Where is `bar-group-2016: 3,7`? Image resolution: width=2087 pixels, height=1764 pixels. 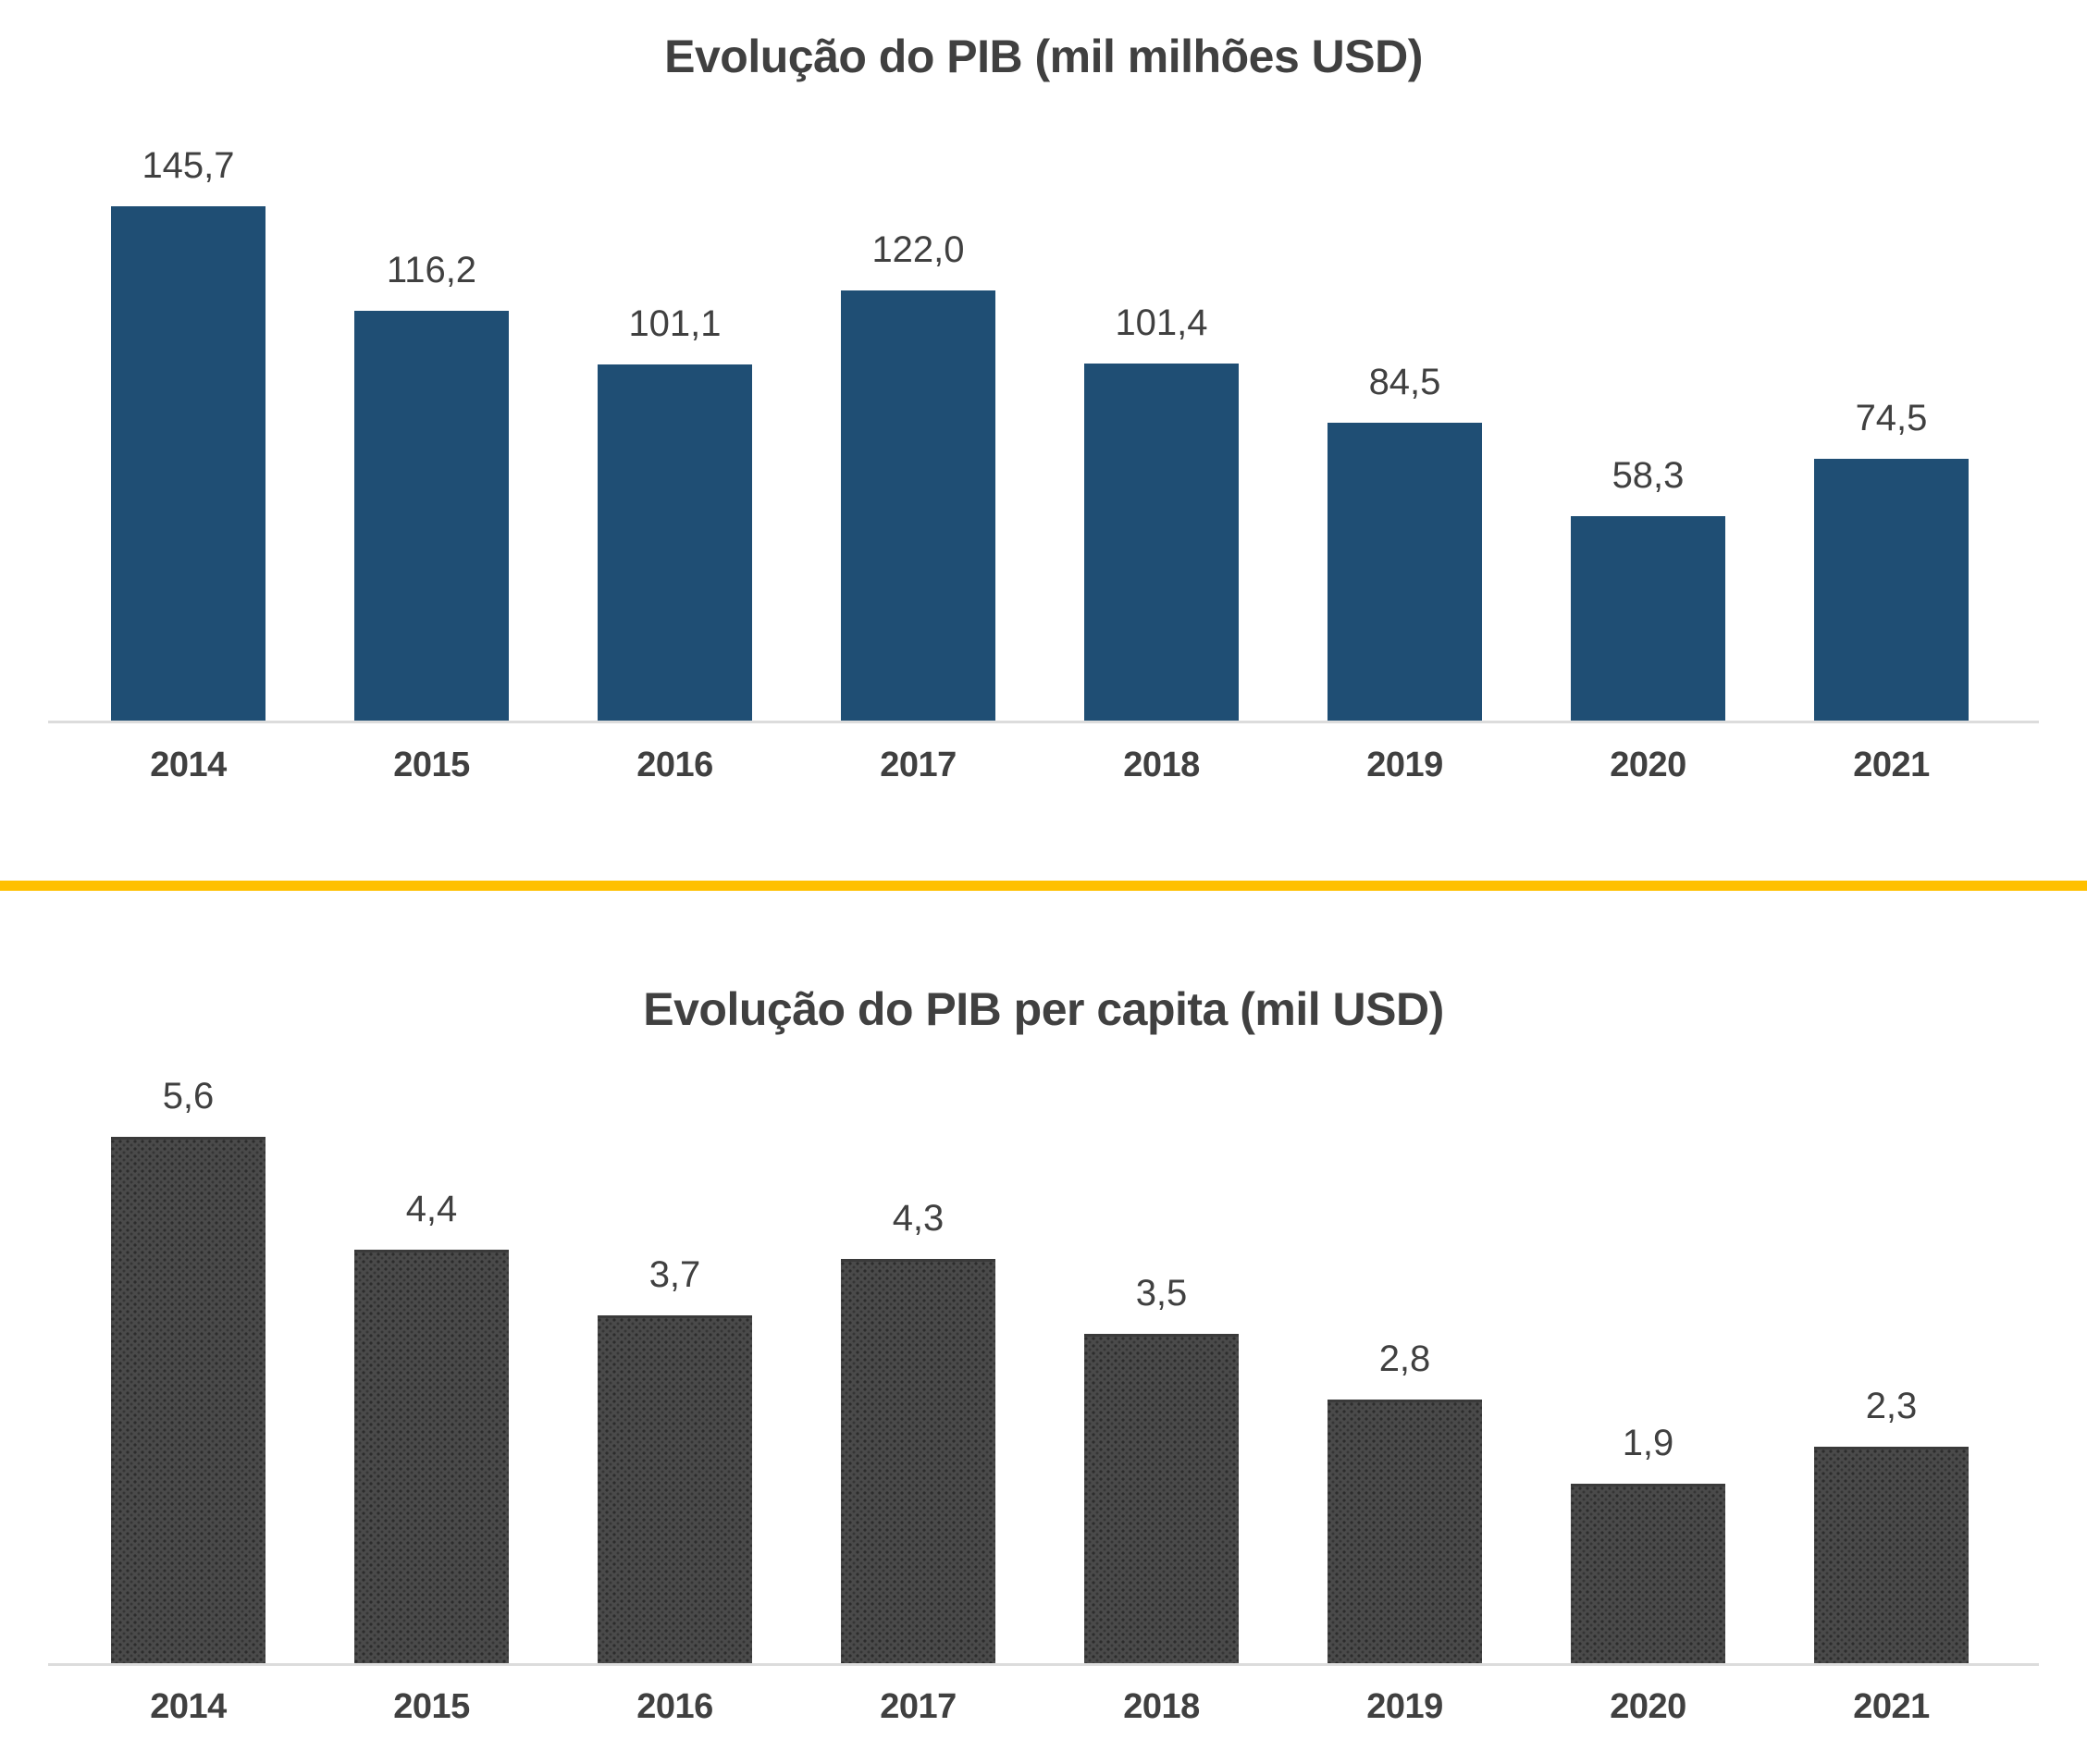 bar-group-2016: 3,7 is located at coordinates (675, 1359).